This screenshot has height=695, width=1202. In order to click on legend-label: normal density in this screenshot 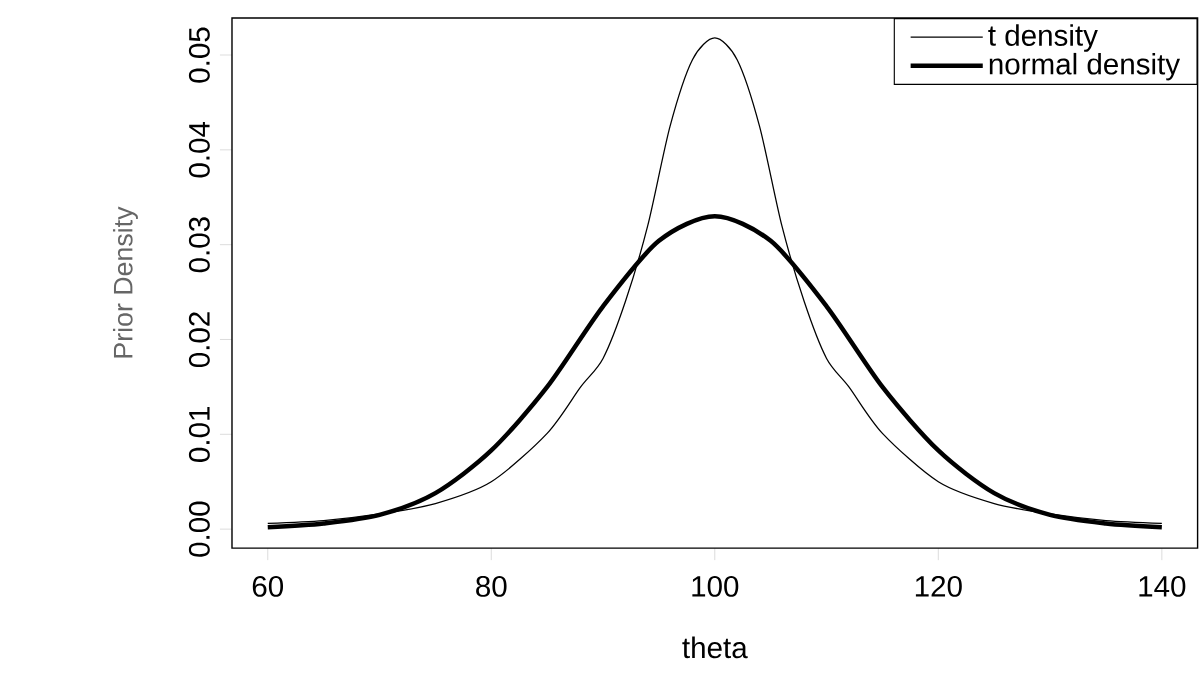, I will do `click(1085, 66)`.